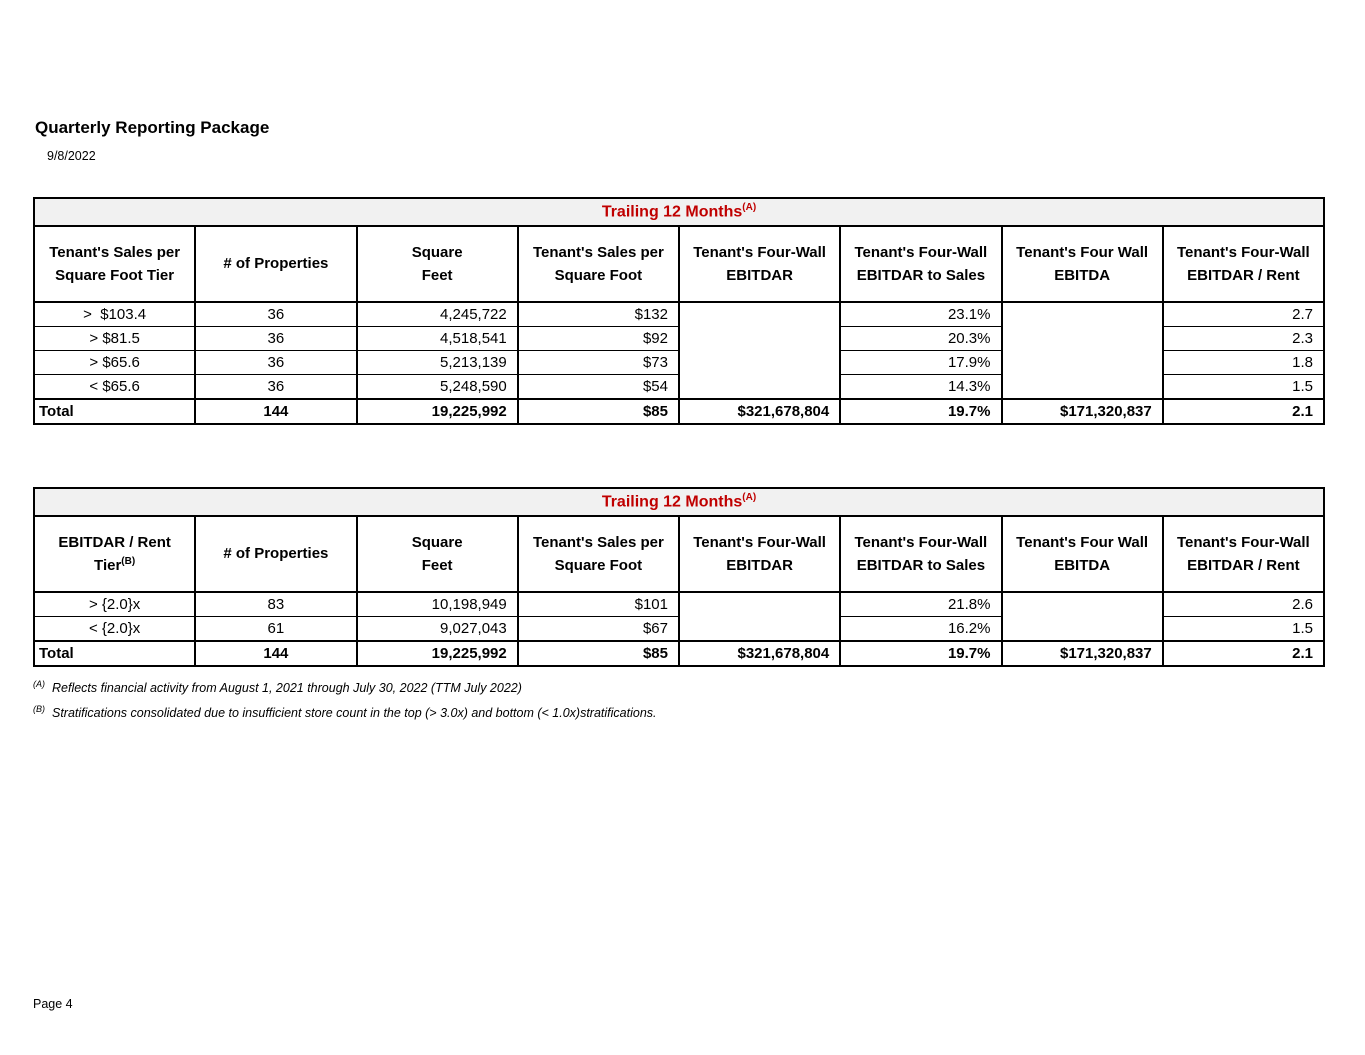 The width and height of the screenshot is (1365, 1055). What do you see at coordinates (598, 314) in the screenshot?
I see `sales-psf-cell: $132` at bounding box center [598, 314].